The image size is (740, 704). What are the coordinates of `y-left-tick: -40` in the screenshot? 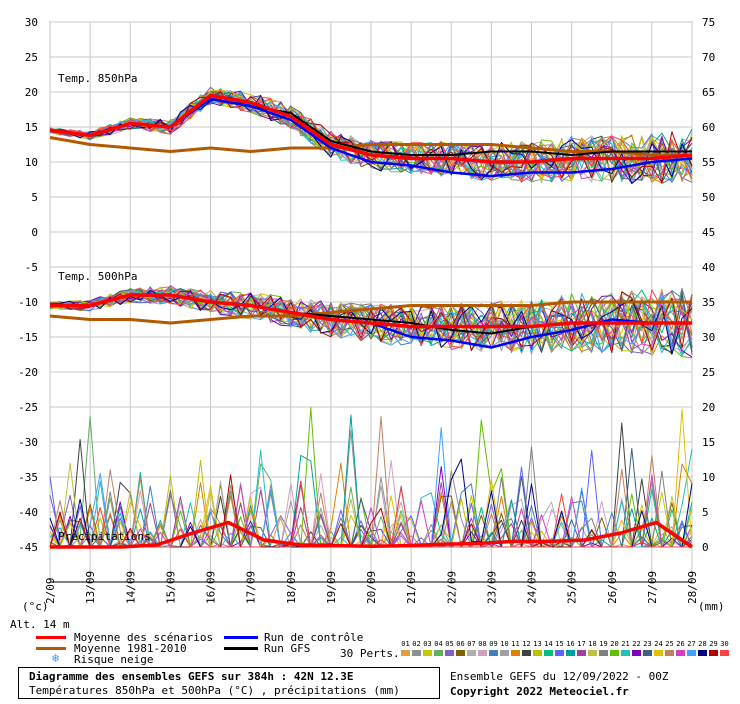 It's located at (28, 512).